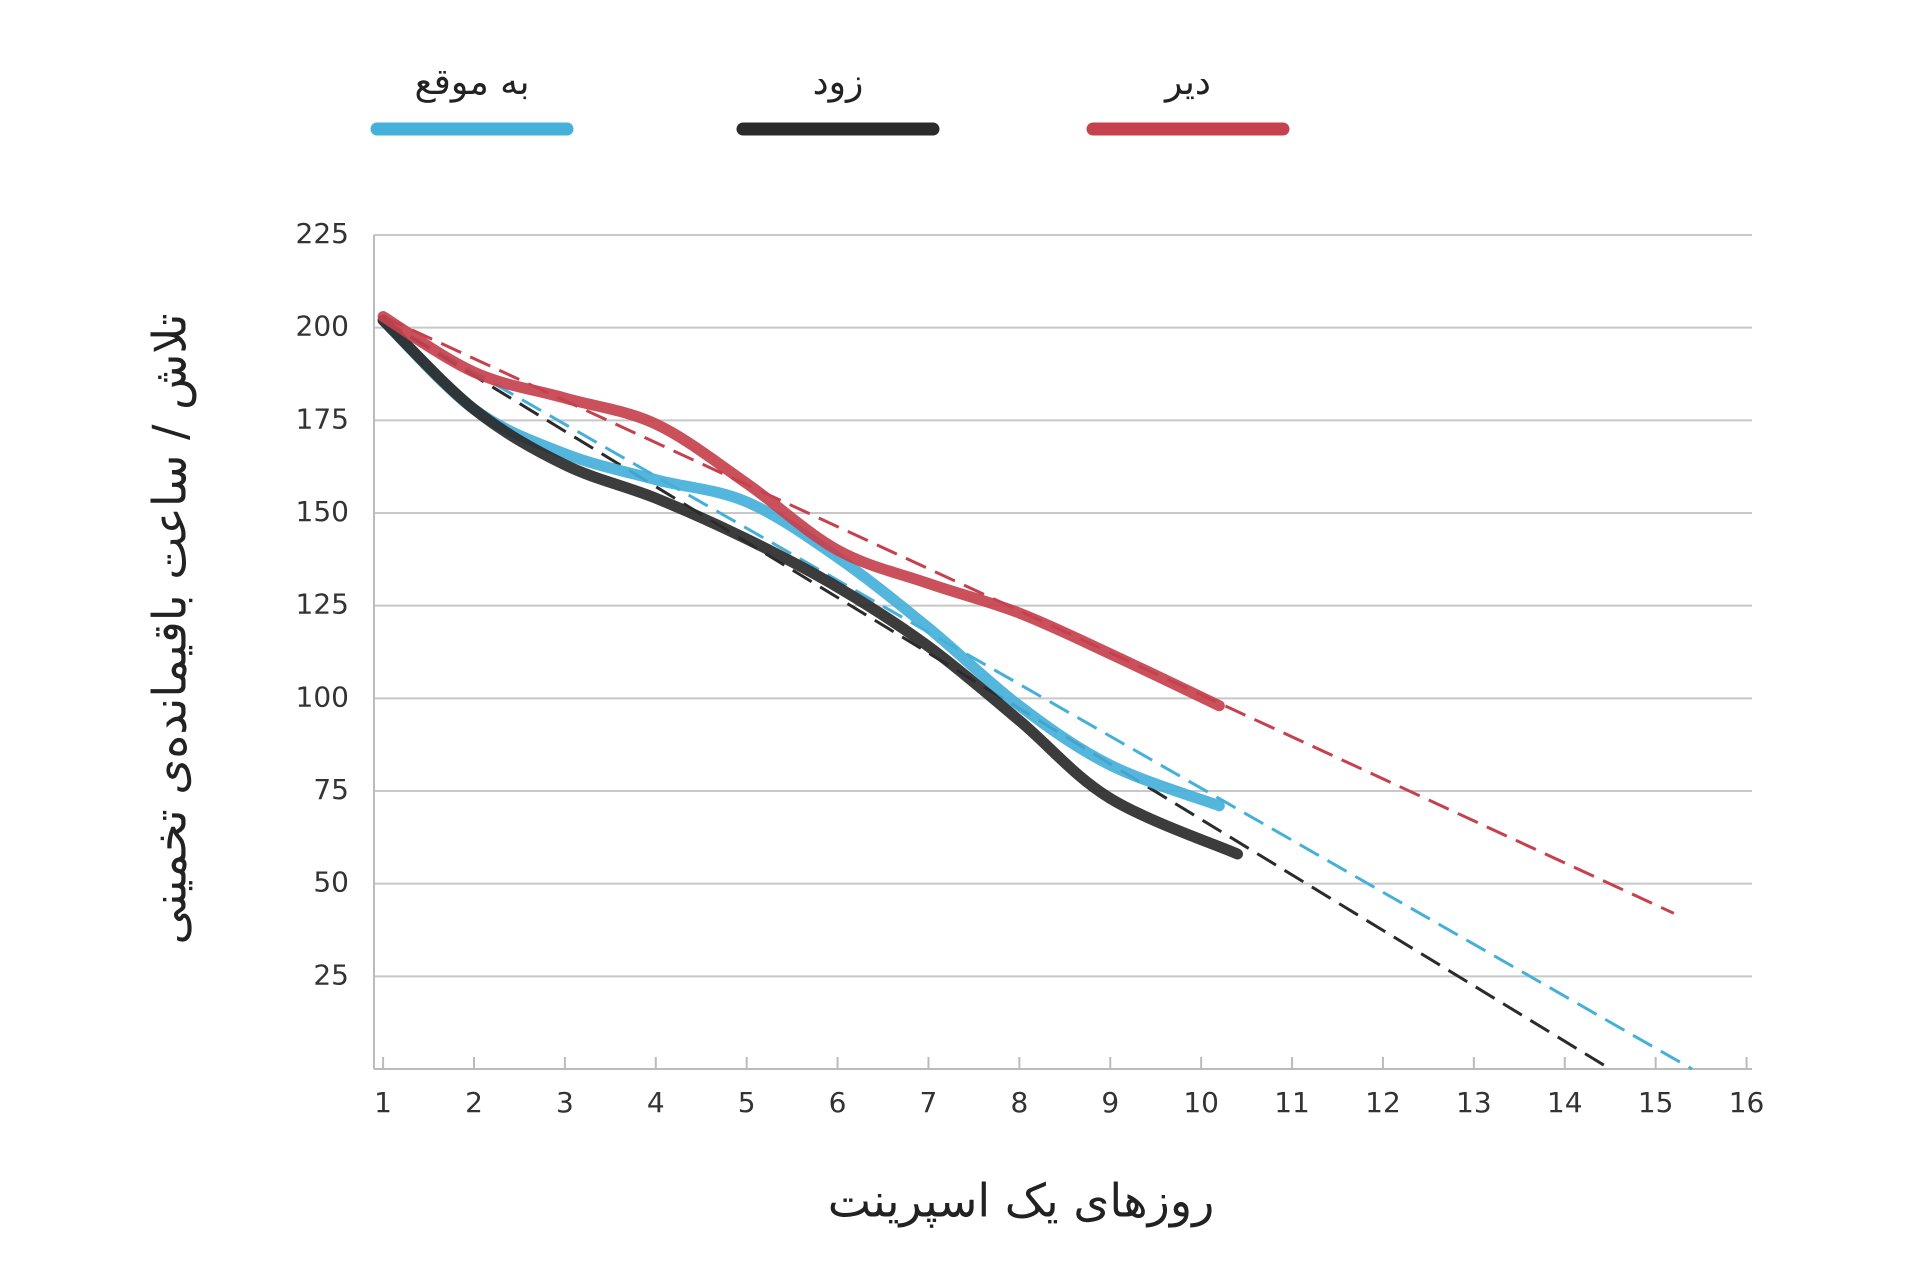 The image size is (1920, 1280). Describe the element at coordinates (929, 1102) in the screenshot. I see `x-tick-label: 7` at that location.